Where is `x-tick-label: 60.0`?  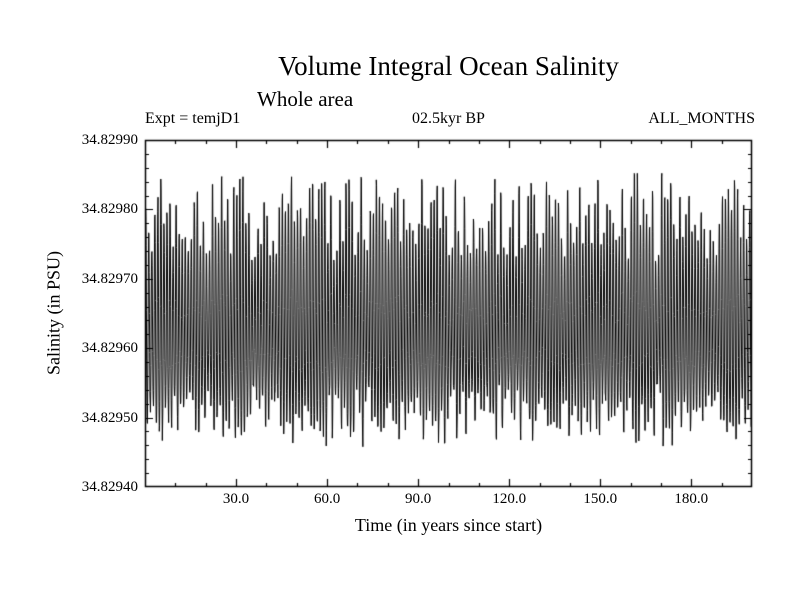 x-tick-label: 60.0 is located at coordinates (327, 499).